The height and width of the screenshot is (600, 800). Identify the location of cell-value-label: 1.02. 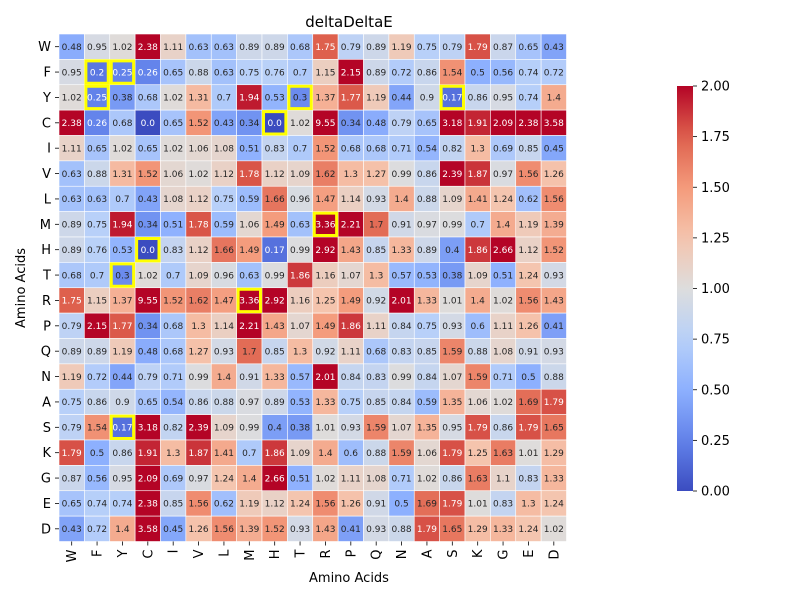
(122, 149).